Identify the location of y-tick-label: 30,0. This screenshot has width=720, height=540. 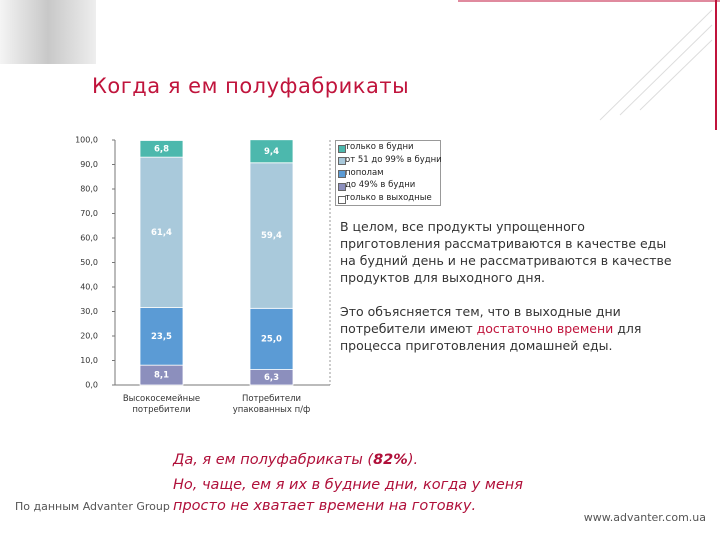
(89, 311).